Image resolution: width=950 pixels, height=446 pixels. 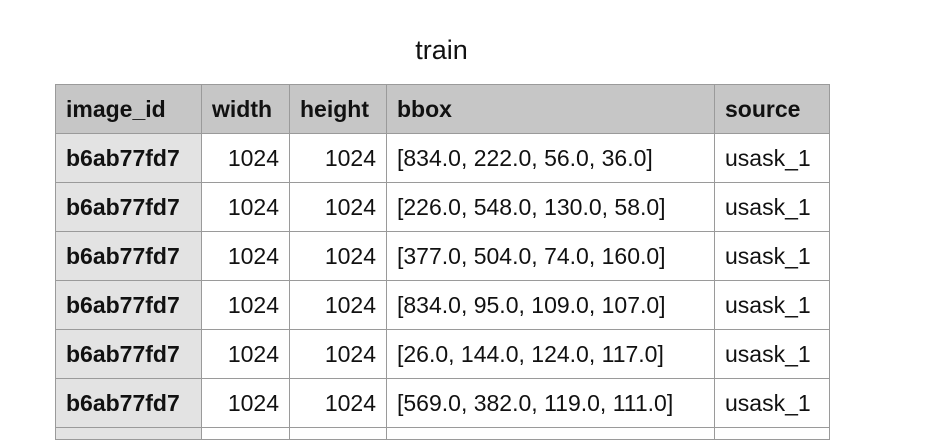 I want to click on cell-height-partial, so click(x=338, y=433).